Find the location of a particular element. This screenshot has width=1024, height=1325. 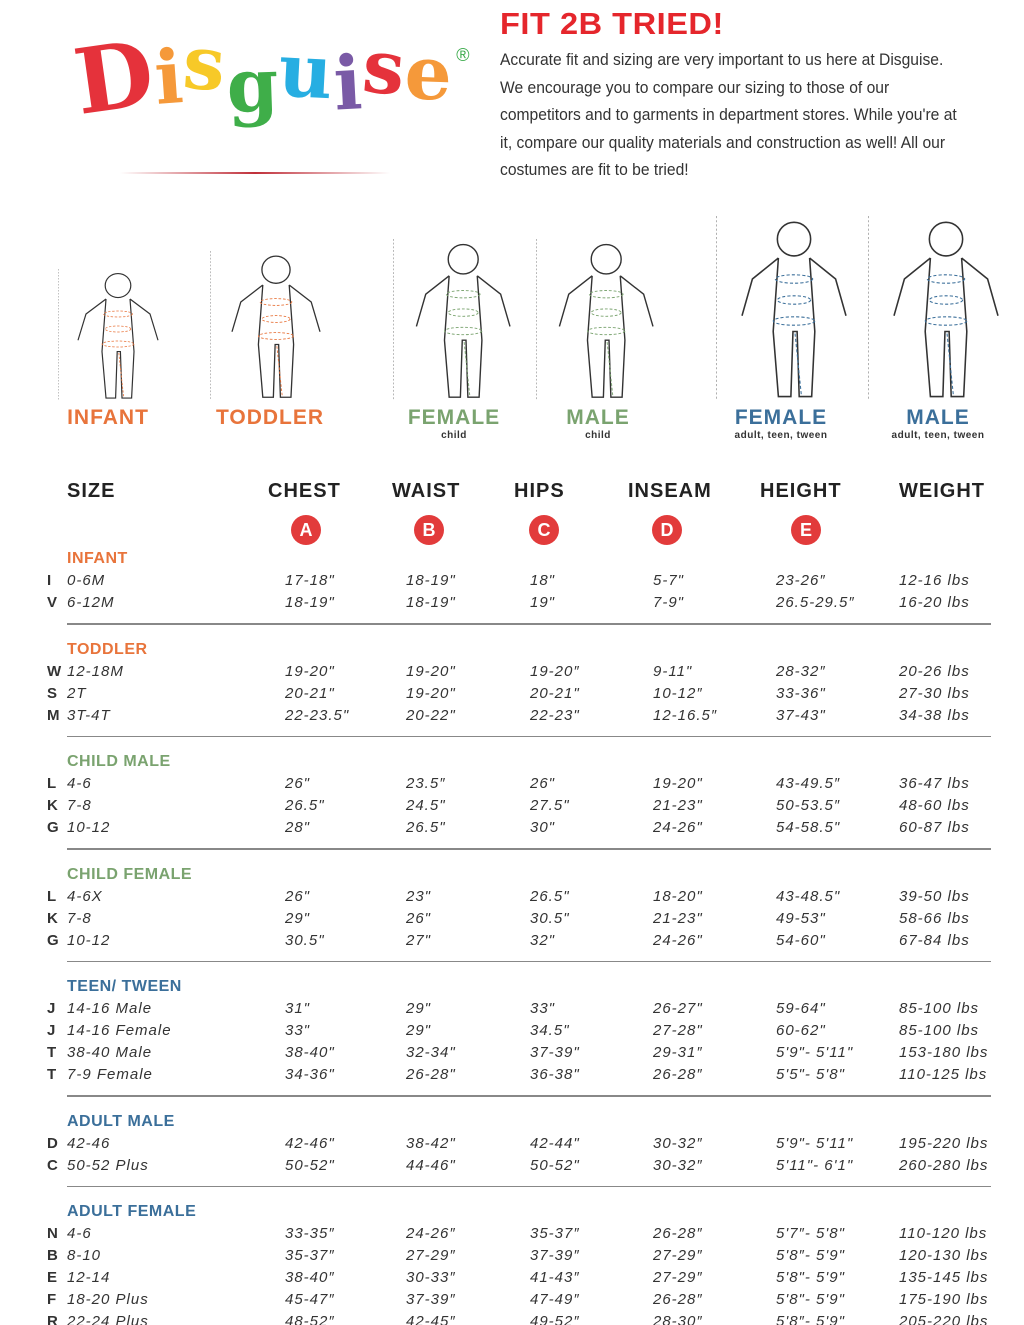

waist-value: 20-22" is located at coordinates (431, 715).